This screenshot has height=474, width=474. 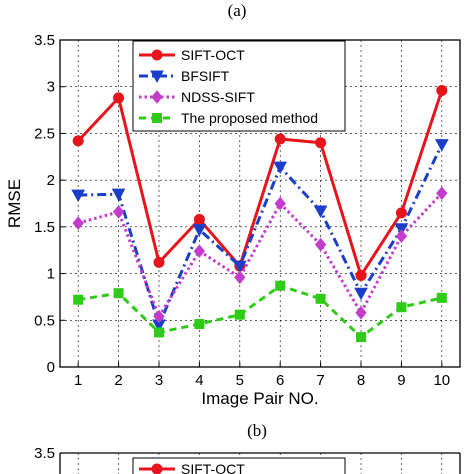 I want to click on y-tick-label: 1, so click(x=51, y=274).